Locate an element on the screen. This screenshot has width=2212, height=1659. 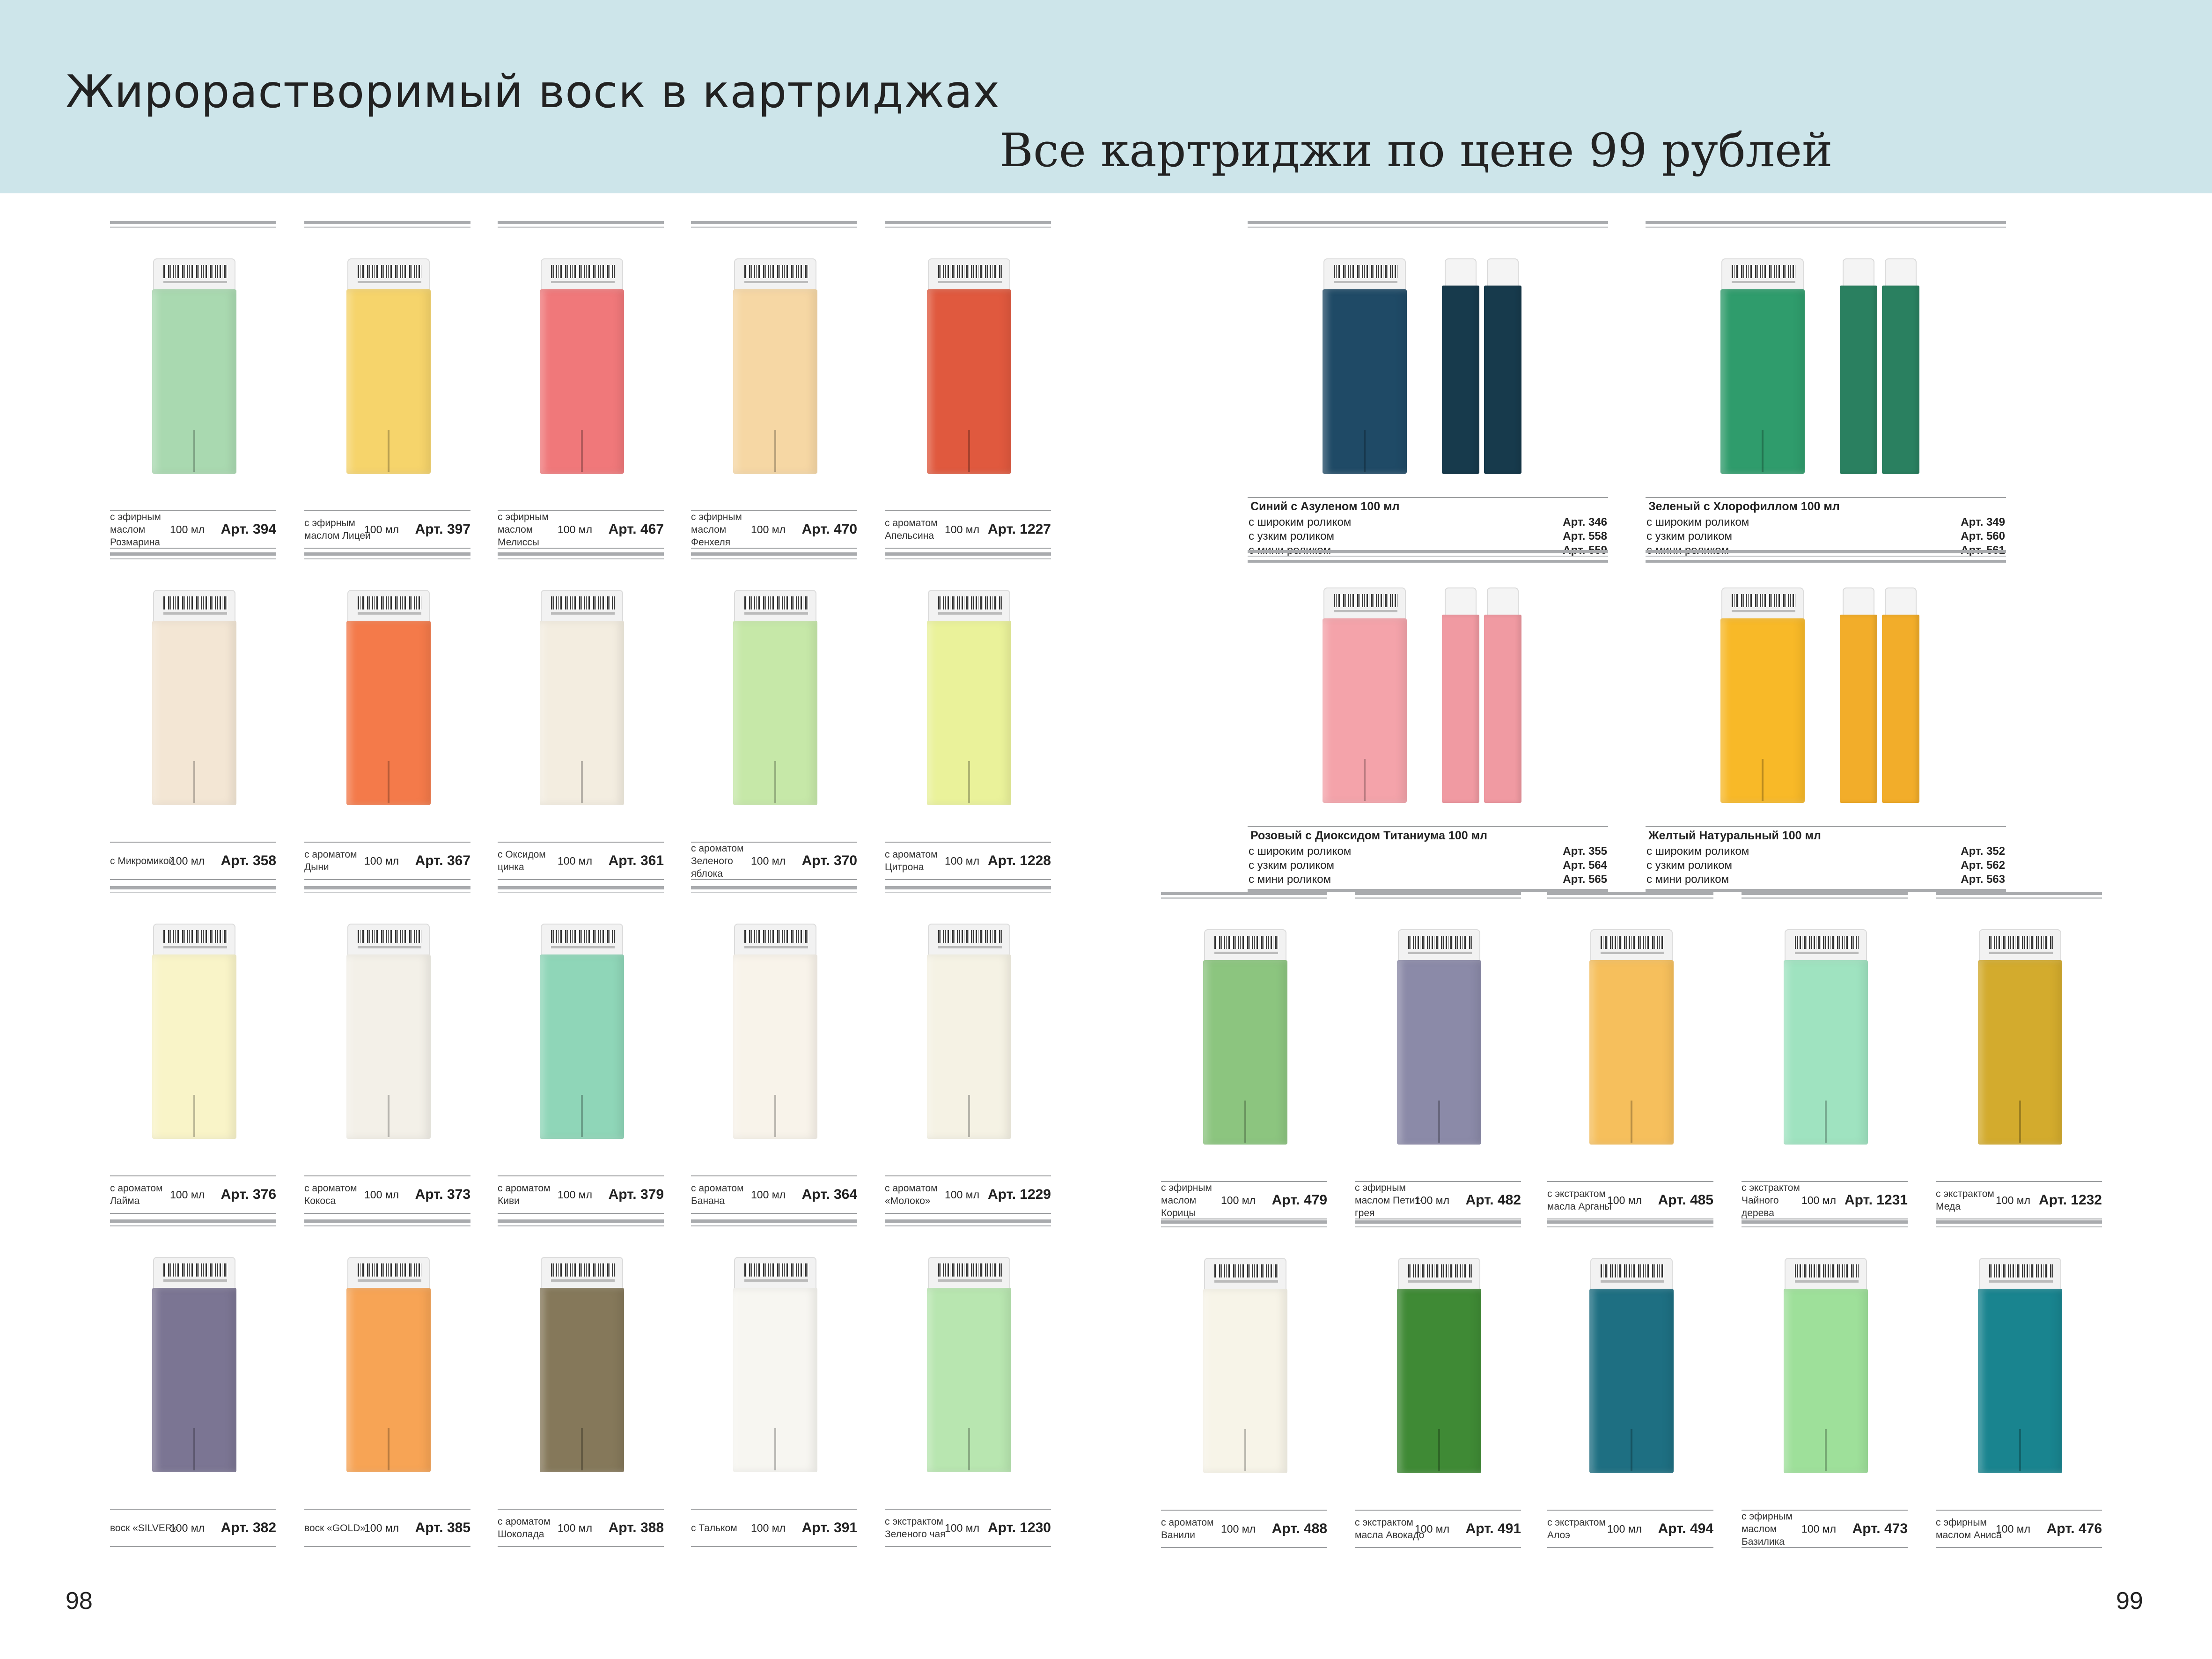
product-article: Арт. 482 is located at coordinates (1493, 1200).